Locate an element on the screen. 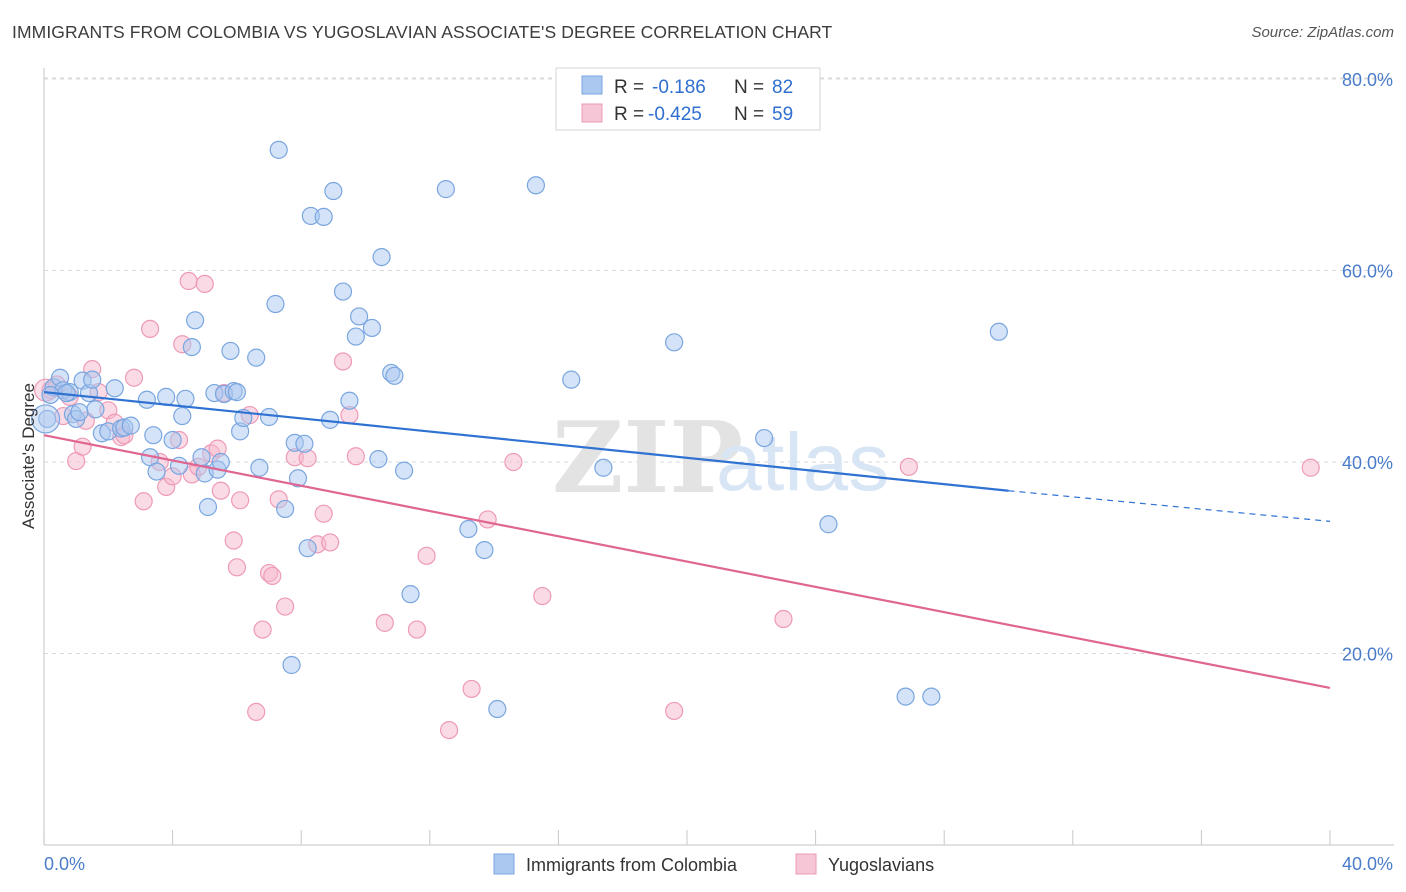 Image resolution: width=1406 pixels, height=892 pixels. stats-r-label-pink: R = is located at coordinates (629, 114).